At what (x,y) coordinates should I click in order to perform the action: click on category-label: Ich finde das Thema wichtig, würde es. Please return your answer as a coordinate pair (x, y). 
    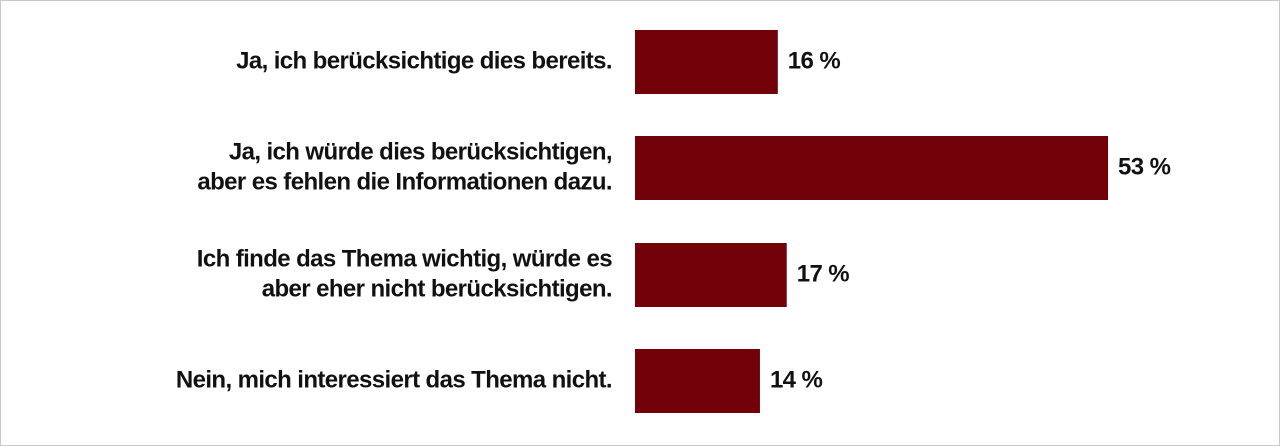
    Looking at the image, I should click on (404, 258).